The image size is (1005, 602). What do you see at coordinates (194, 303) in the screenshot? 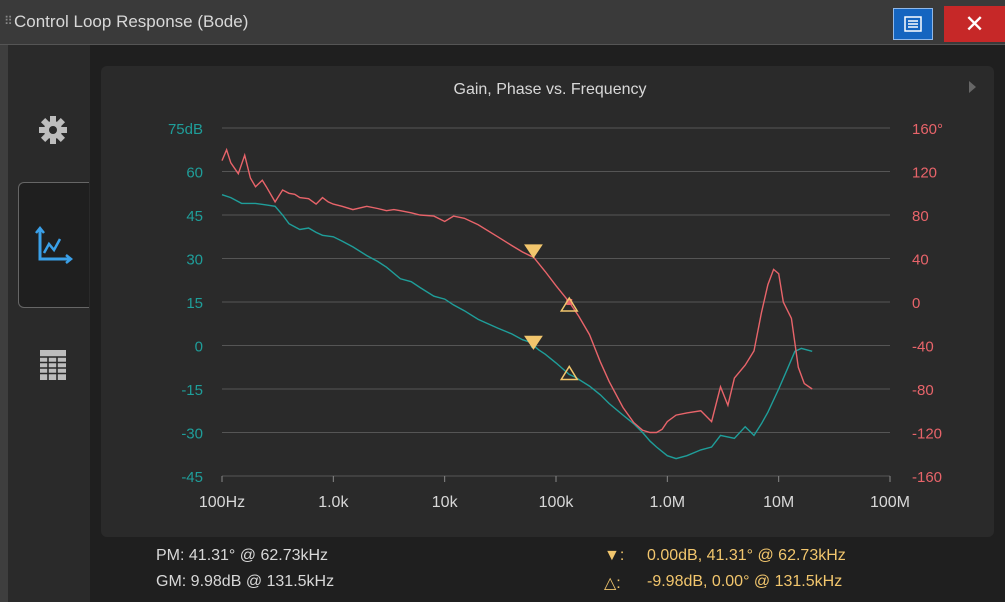
I see `y-left-tick-label: 15` at bounding box center [194, 303].